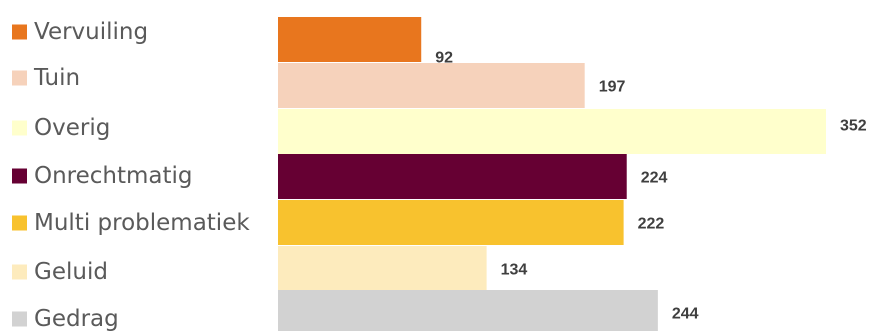 Image resolution: width=873 pixels, height=331 pixels. What do you see at coordinates (552, 131) in the screenshot?
I see `bar-overig` at bounding box center [552, 131].